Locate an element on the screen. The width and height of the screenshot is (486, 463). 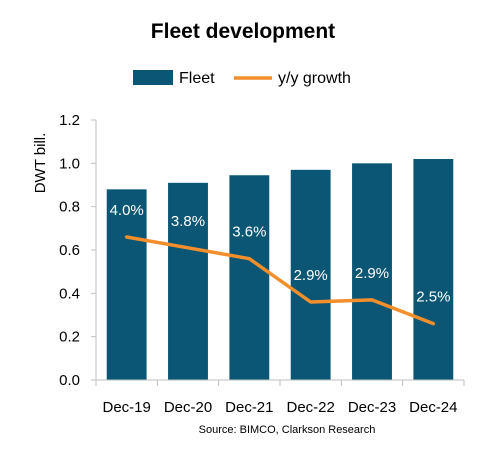
x-tick-label: Dec-23 is located at coordinates (372, 407).